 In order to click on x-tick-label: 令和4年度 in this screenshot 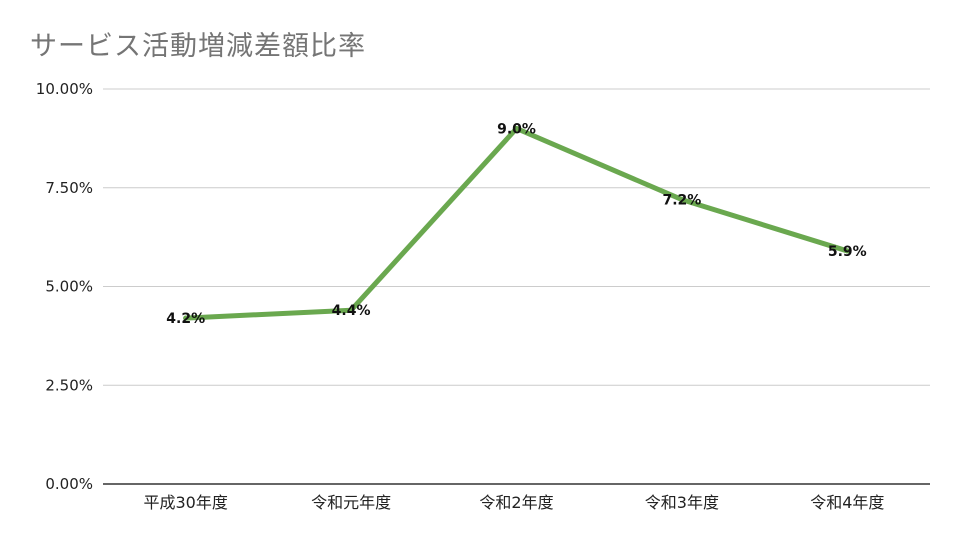, I will do `click(847, 502)`.